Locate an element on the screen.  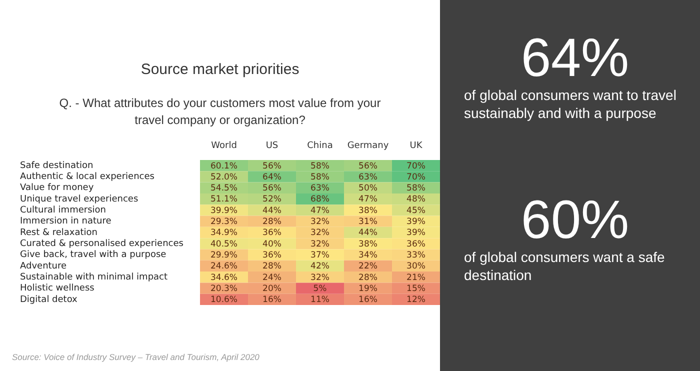
data-label: 10.6% is located at coordinates (224, 300).